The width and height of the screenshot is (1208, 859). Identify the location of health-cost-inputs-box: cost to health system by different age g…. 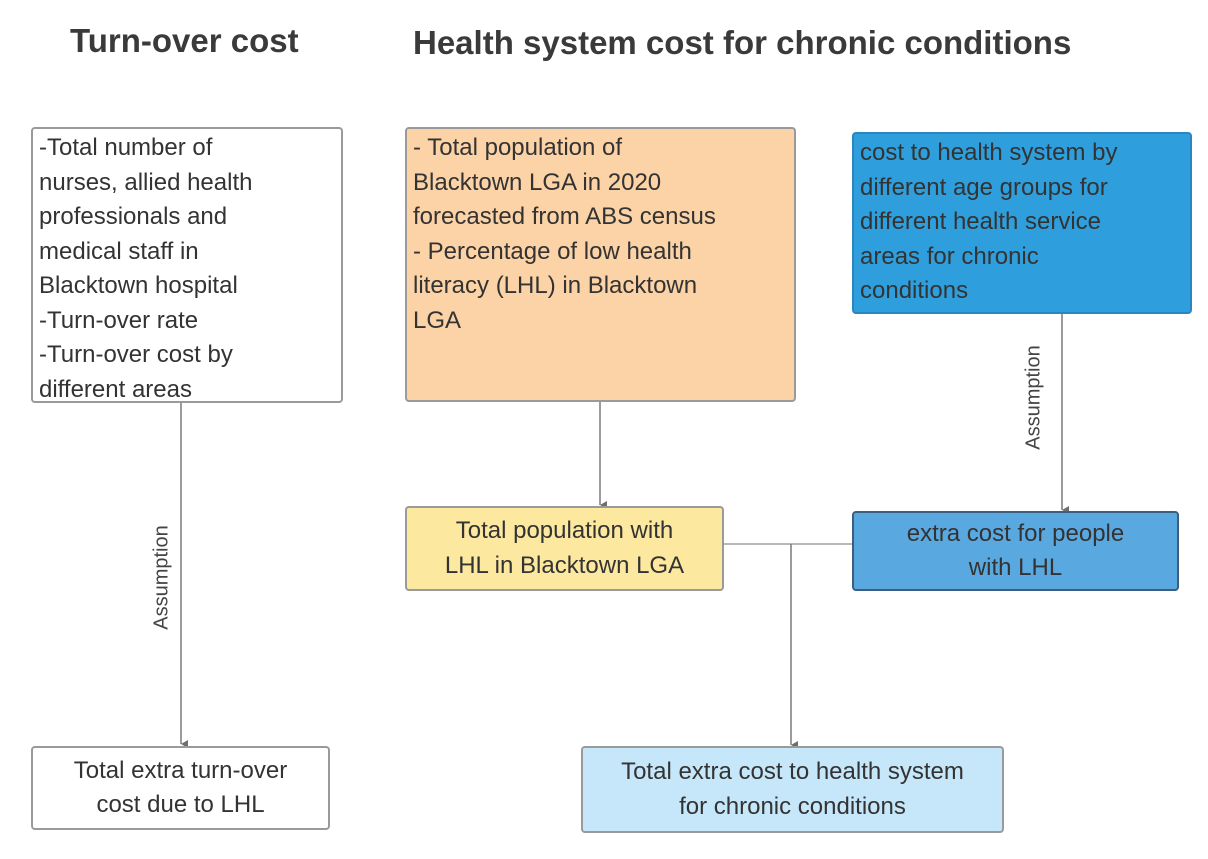
(1022, 223).